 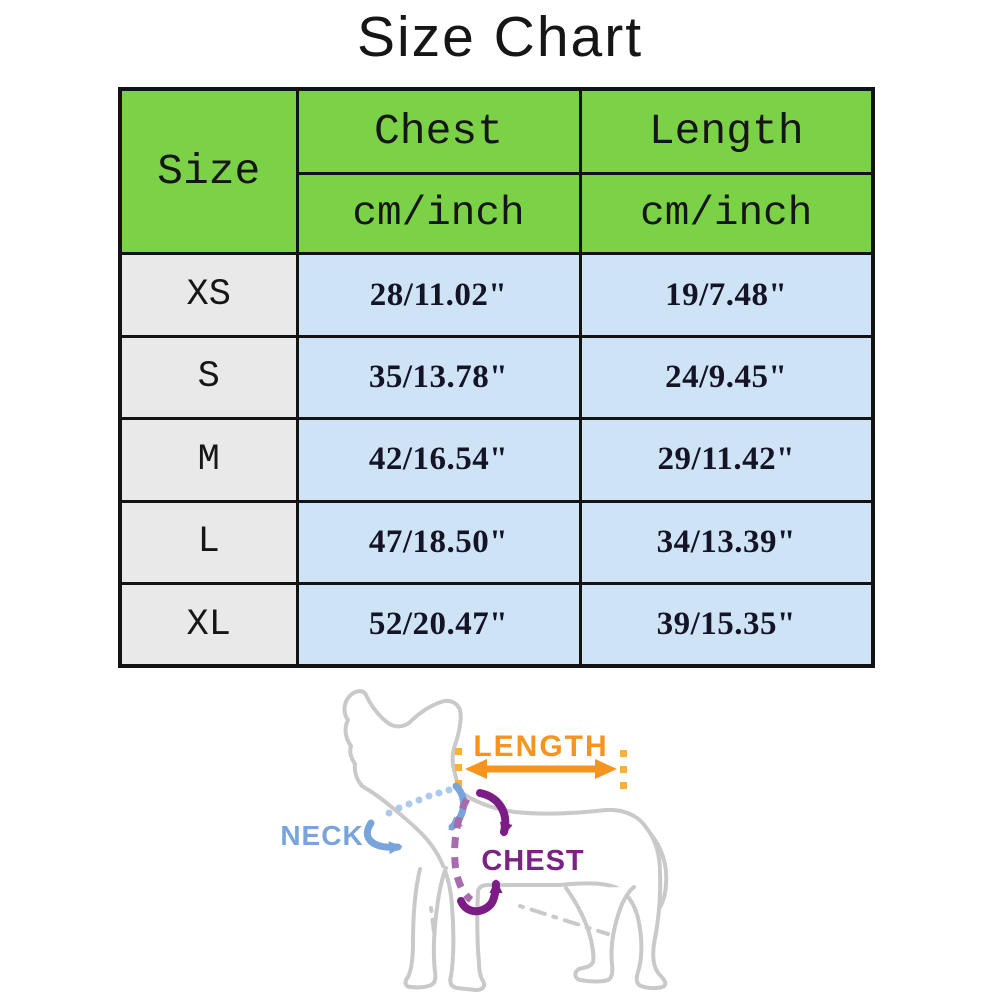 What do you see at coordinates (458, 767) in the screenshot?
I see `length-dotted-line-left` at bounding box center [458, 767].